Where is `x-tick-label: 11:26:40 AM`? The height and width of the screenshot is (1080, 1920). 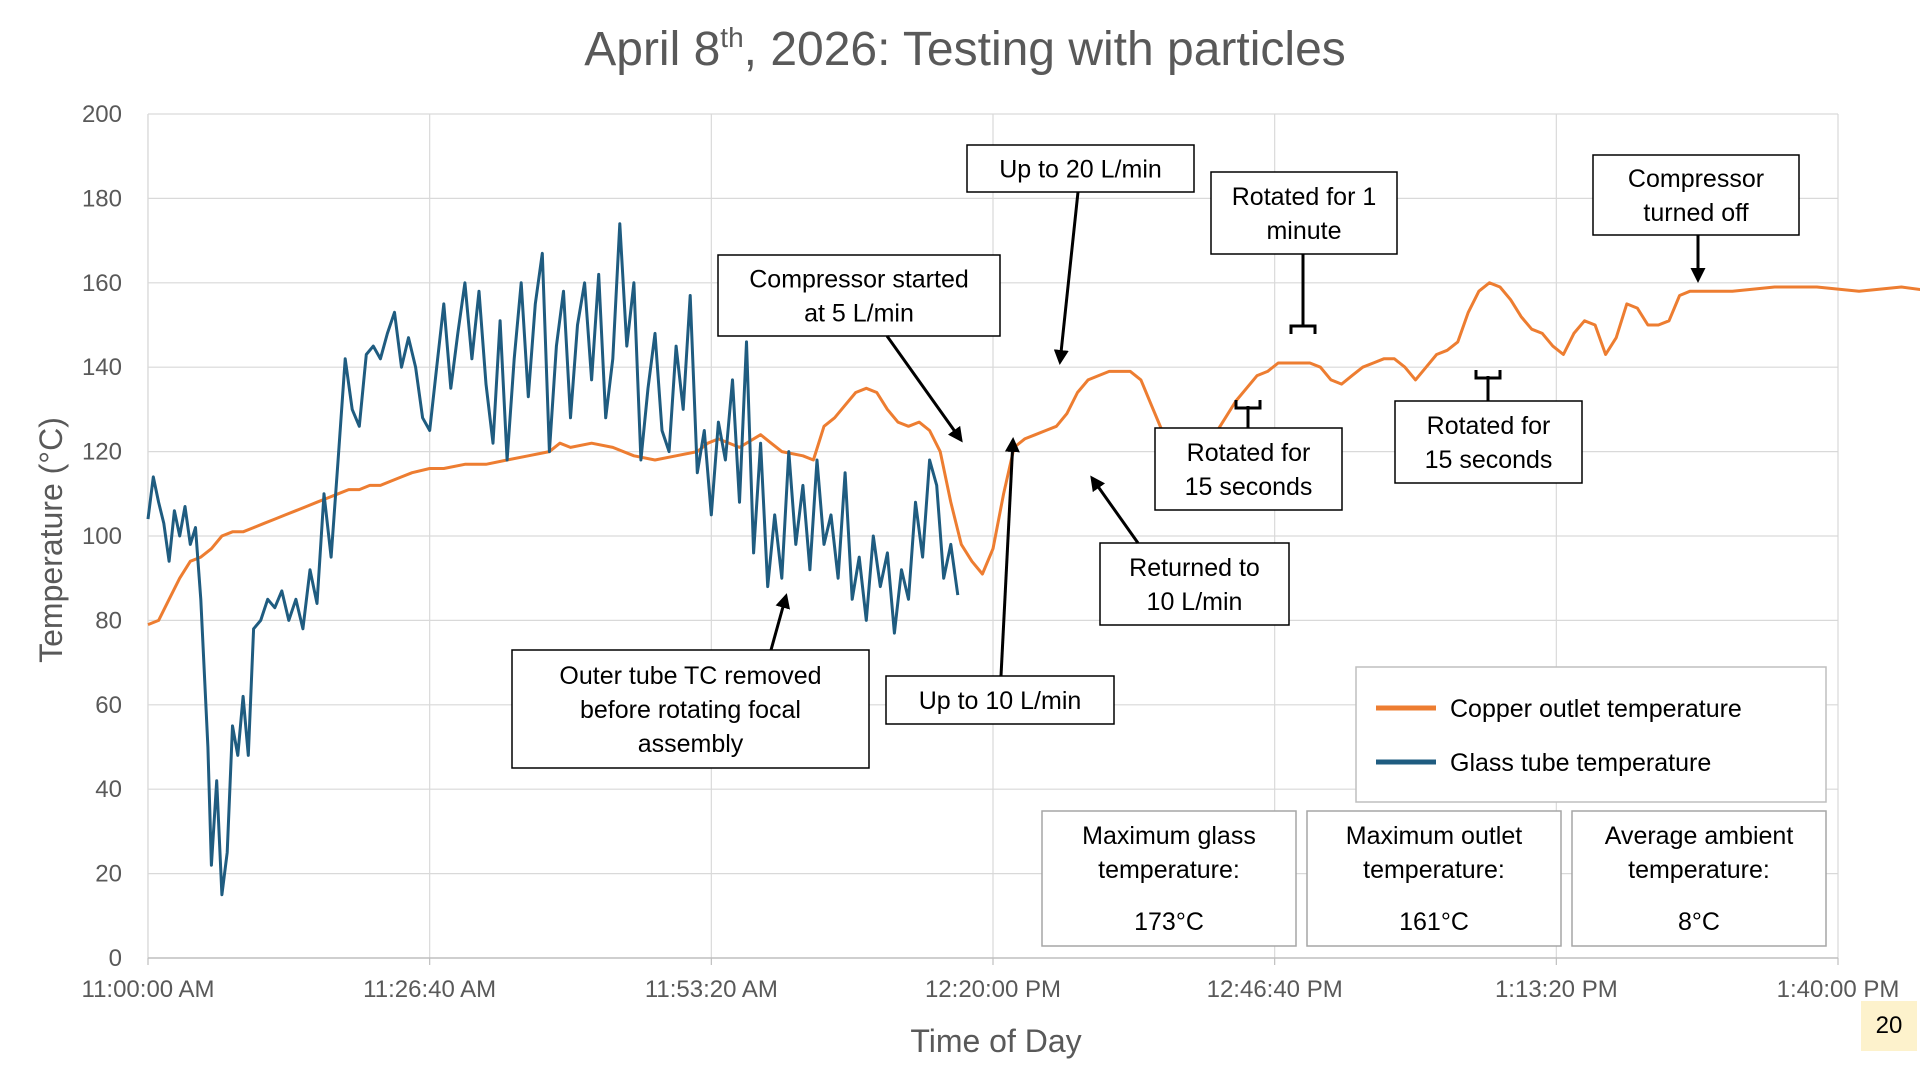 x-tick-label: 11:26:40 AM is located at coordinates (429, 989).